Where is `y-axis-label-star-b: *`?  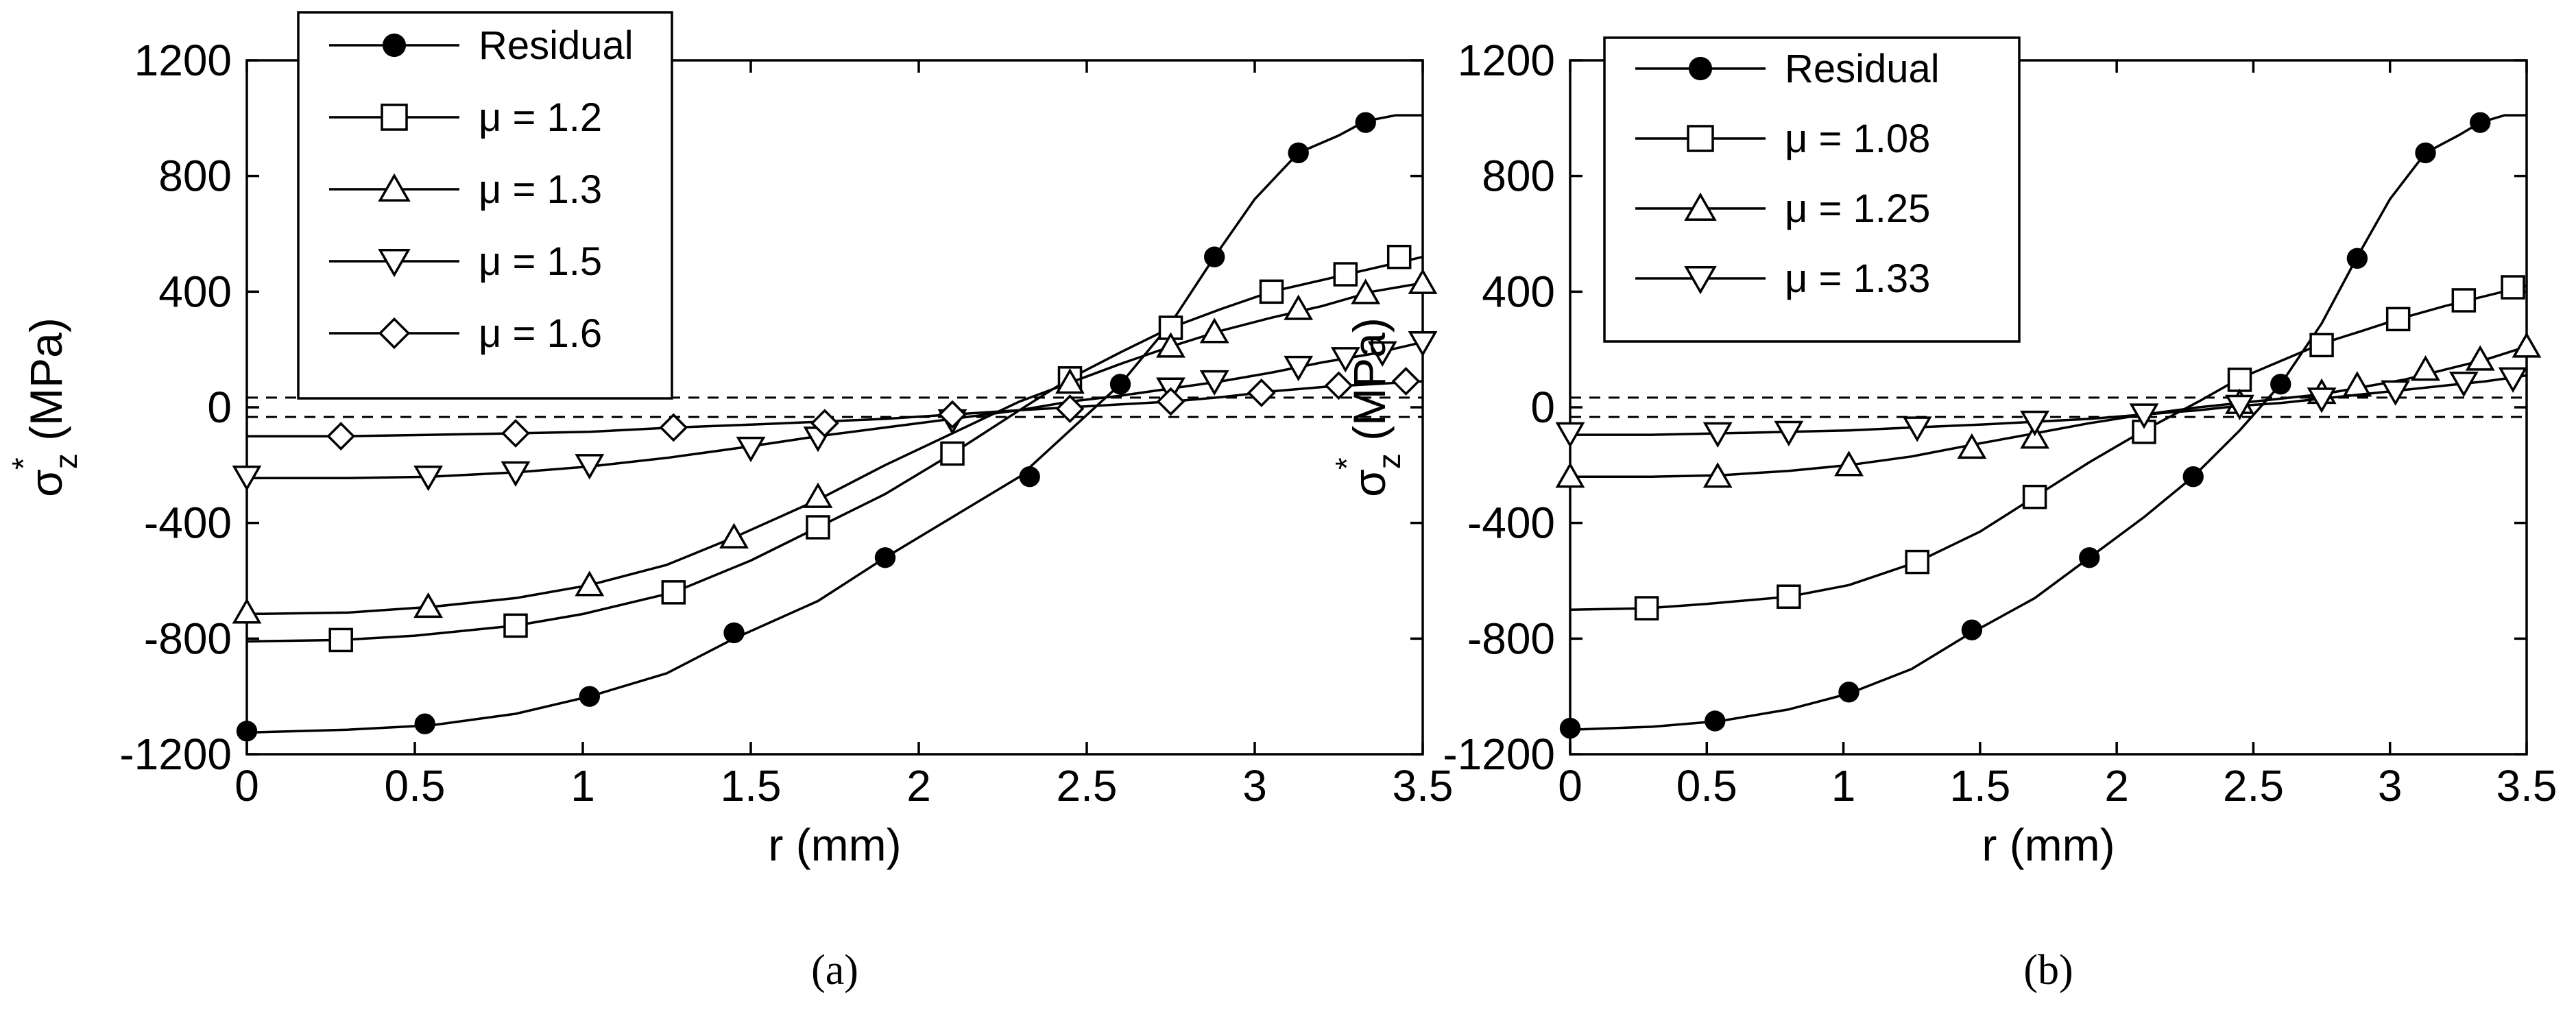
y-axis-label-star-b: * is located at coordinates (1347, 463).